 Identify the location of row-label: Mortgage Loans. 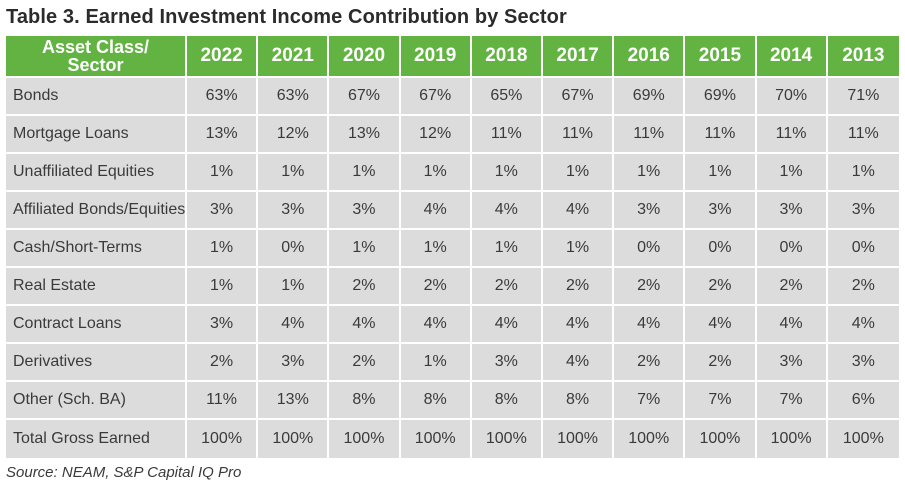
(96, 135).